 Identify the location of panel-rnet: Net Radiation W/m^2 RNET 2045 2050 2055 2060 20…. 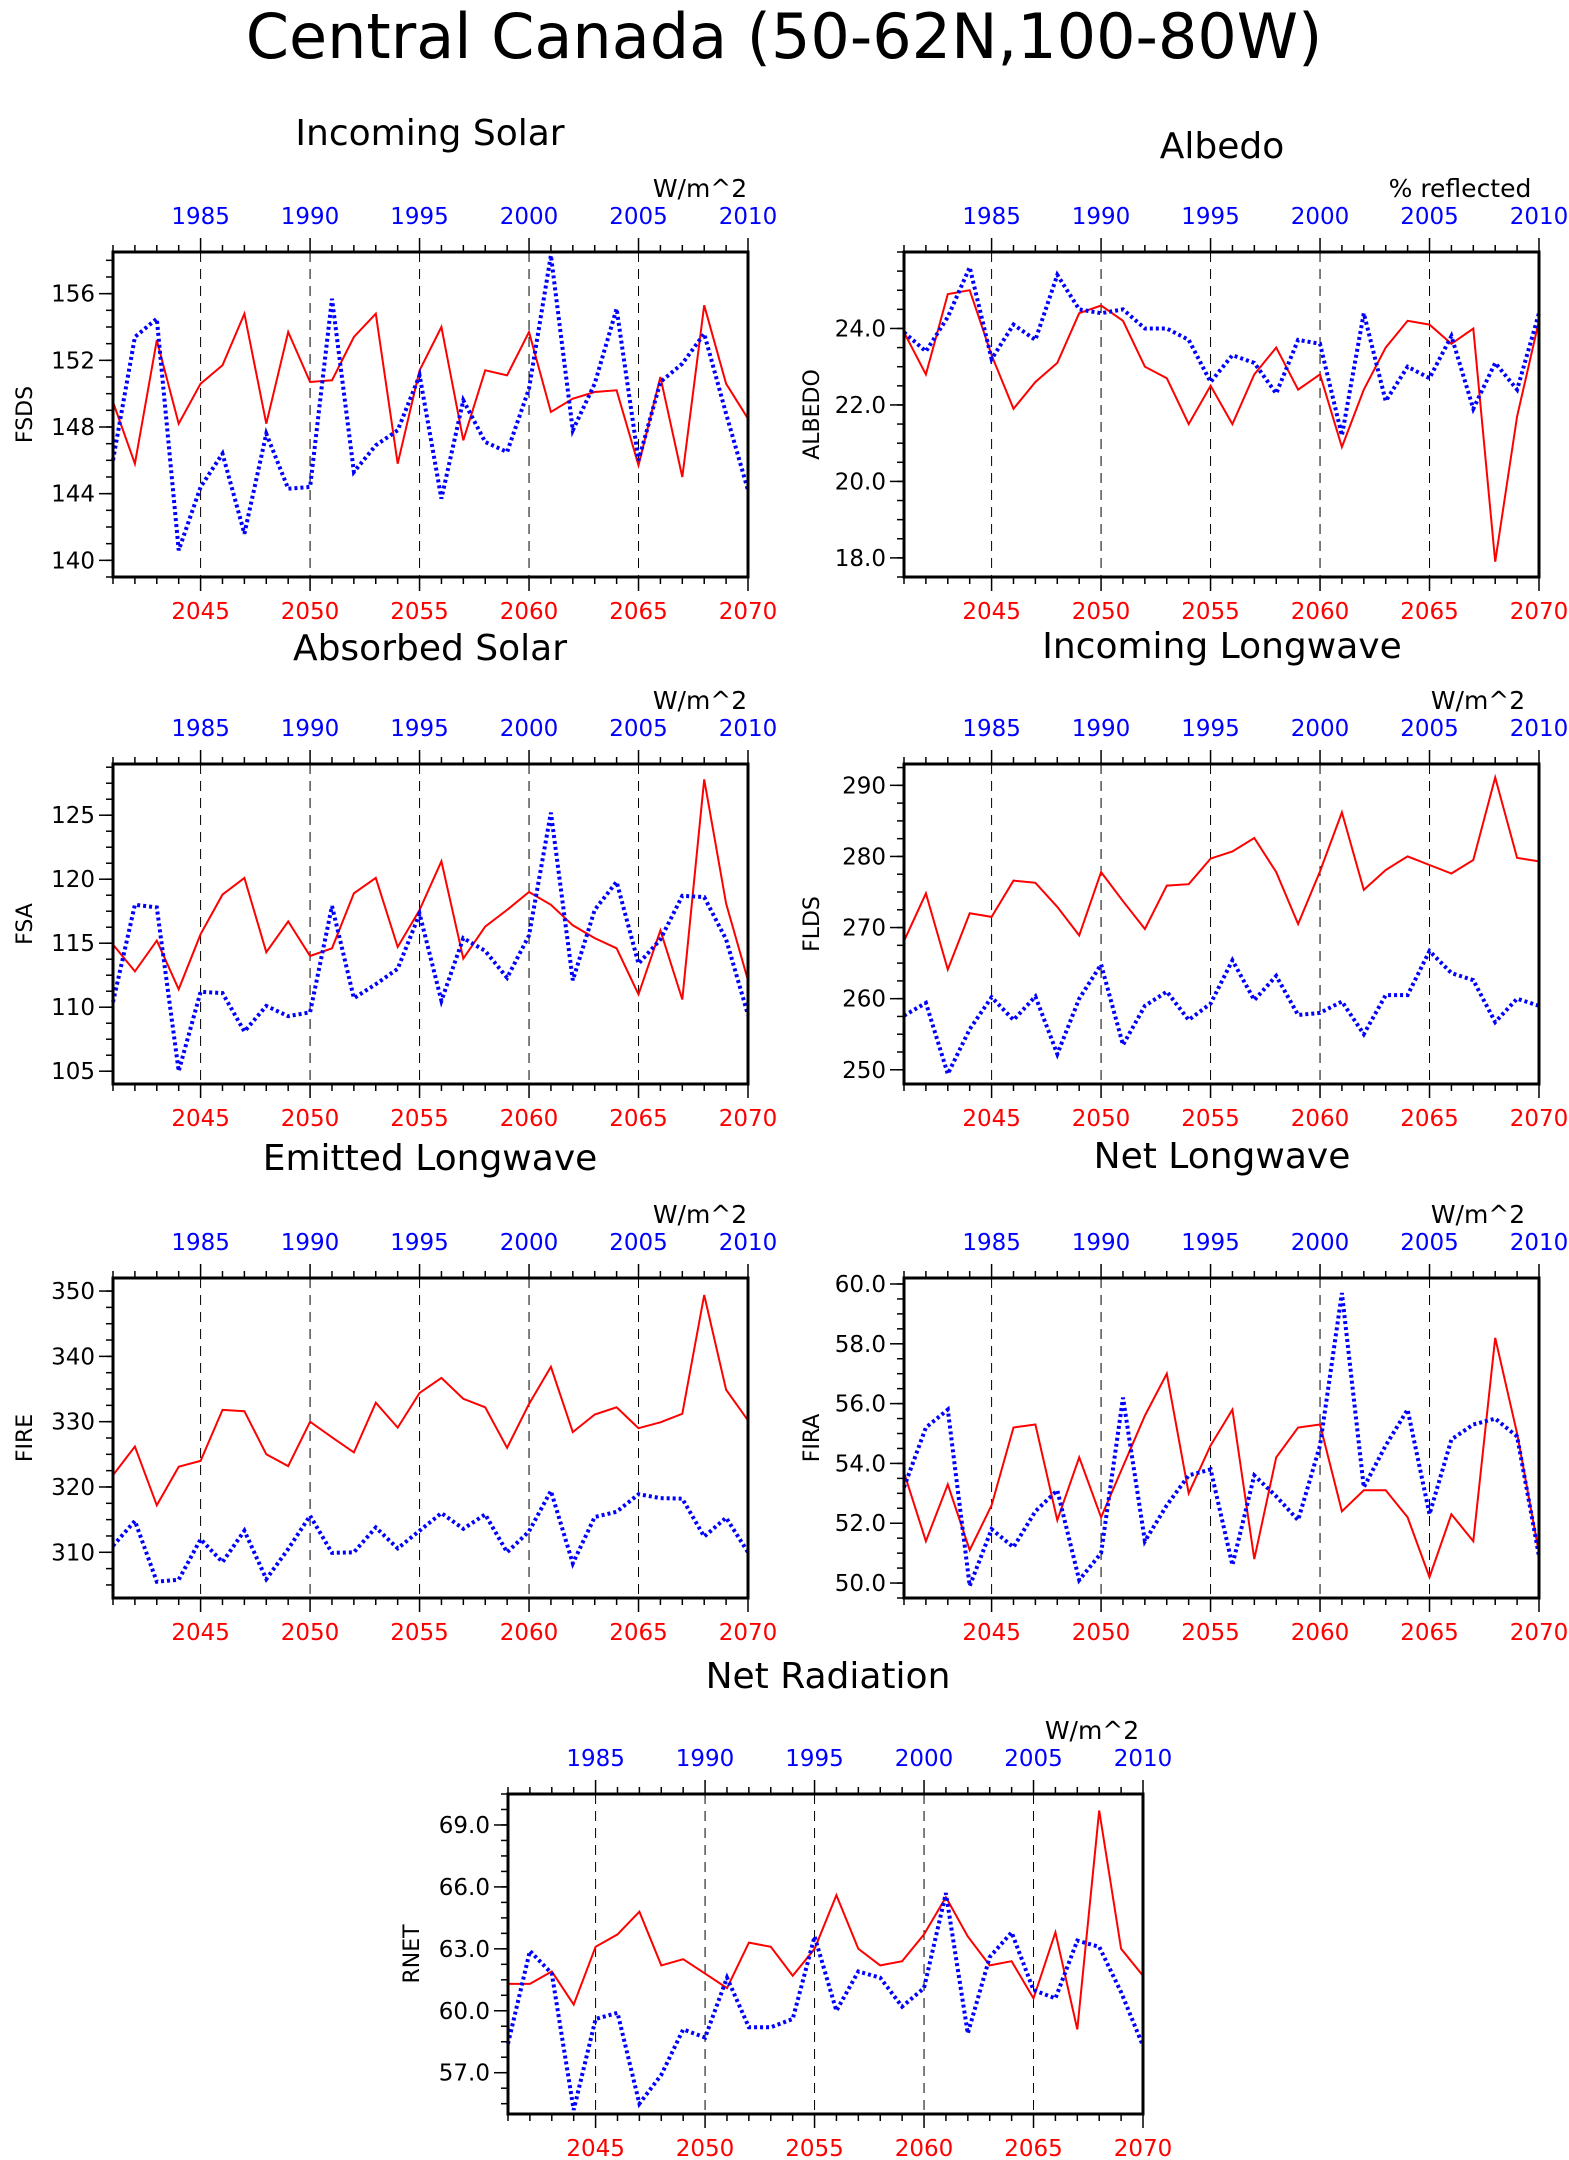
(786, 1908).